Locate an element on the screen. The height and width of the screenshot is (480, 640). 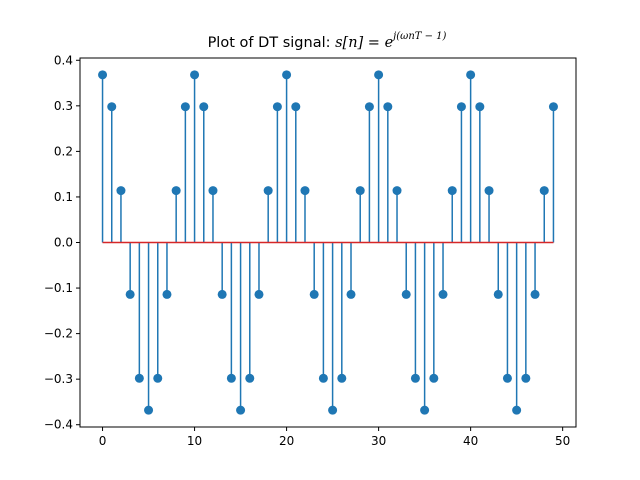
x-tick-label: 20 is located at coordinates (286, 441).